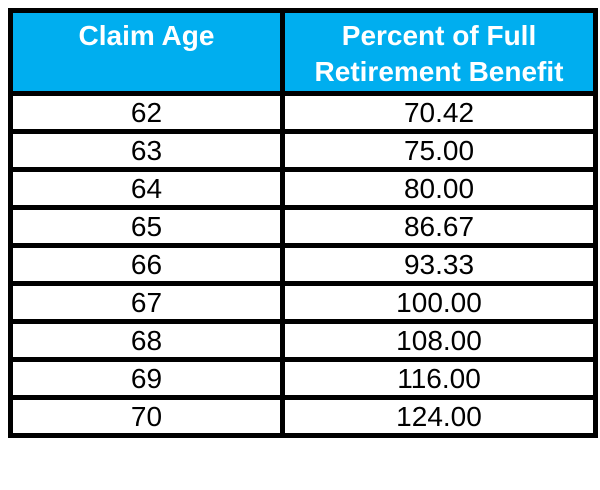  I want to click on table-row: 66 93.33, so click(303, 264).